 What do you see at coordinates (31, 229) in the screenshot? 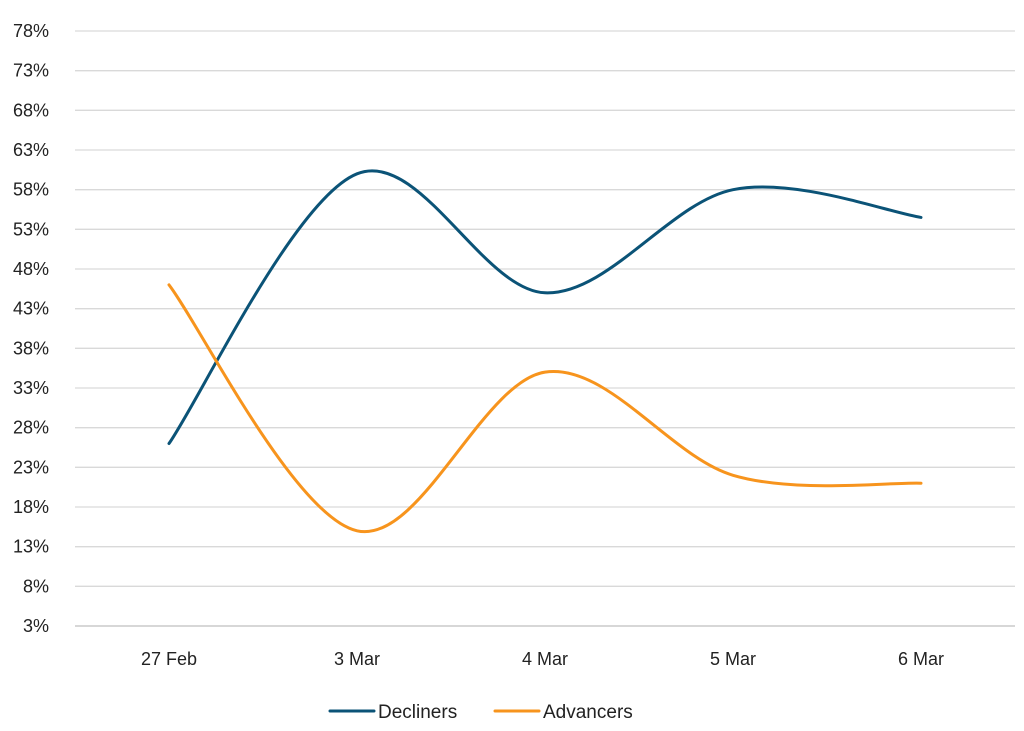
I see `y-tick-label: 53%` at bounding box center [31, 229].